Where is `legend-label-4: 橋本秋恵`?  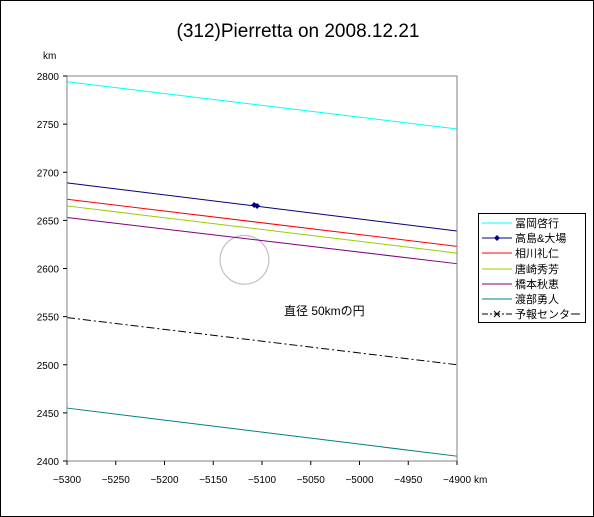 legend-label-4: 橋本秋恵 is located at coordinates (537, 284).